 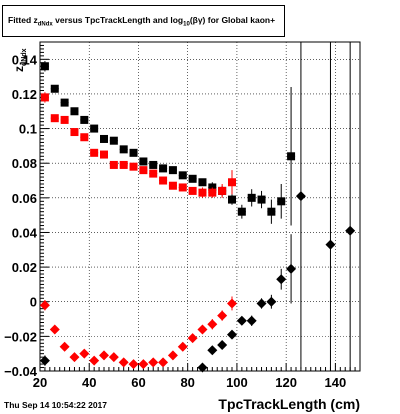 What do you see at coordinates (289, 404) in the screenshot?
I see `x-axis-label: TpcTrackLength (cm)` at bounding box center [289, 404].